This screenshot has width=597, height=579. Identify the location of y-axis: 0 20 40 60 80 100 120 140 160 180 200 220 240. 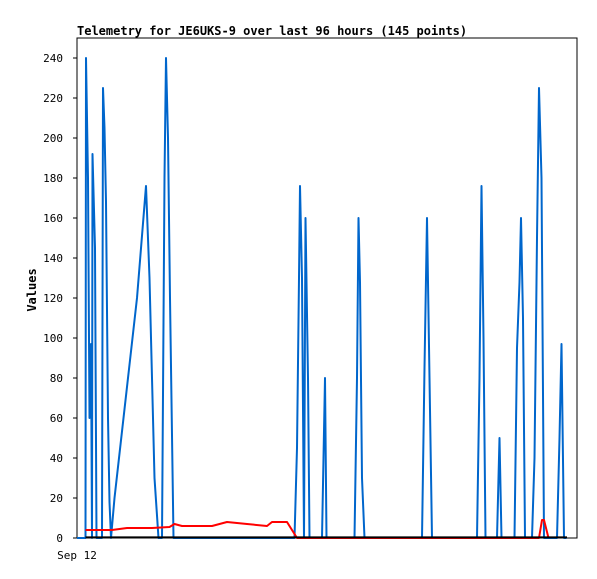
(60, 298).